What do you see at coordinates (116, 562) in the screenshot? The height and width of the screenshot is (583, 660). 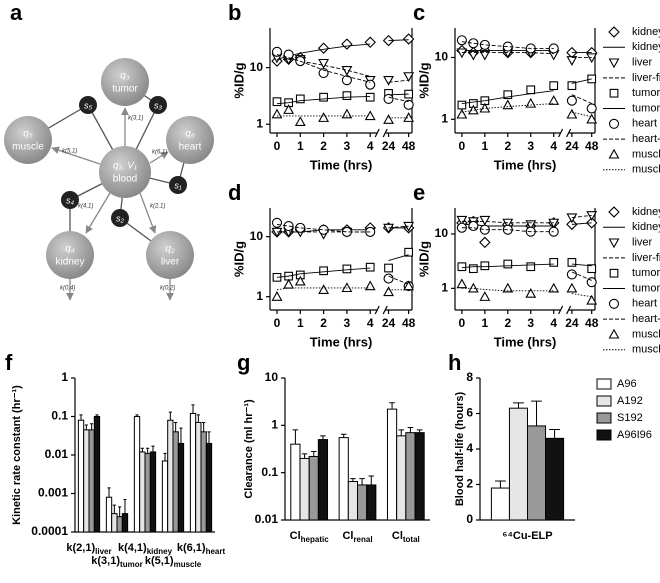 I see `category-label: k(3,1)tumor` at bounding box center [116, 562].